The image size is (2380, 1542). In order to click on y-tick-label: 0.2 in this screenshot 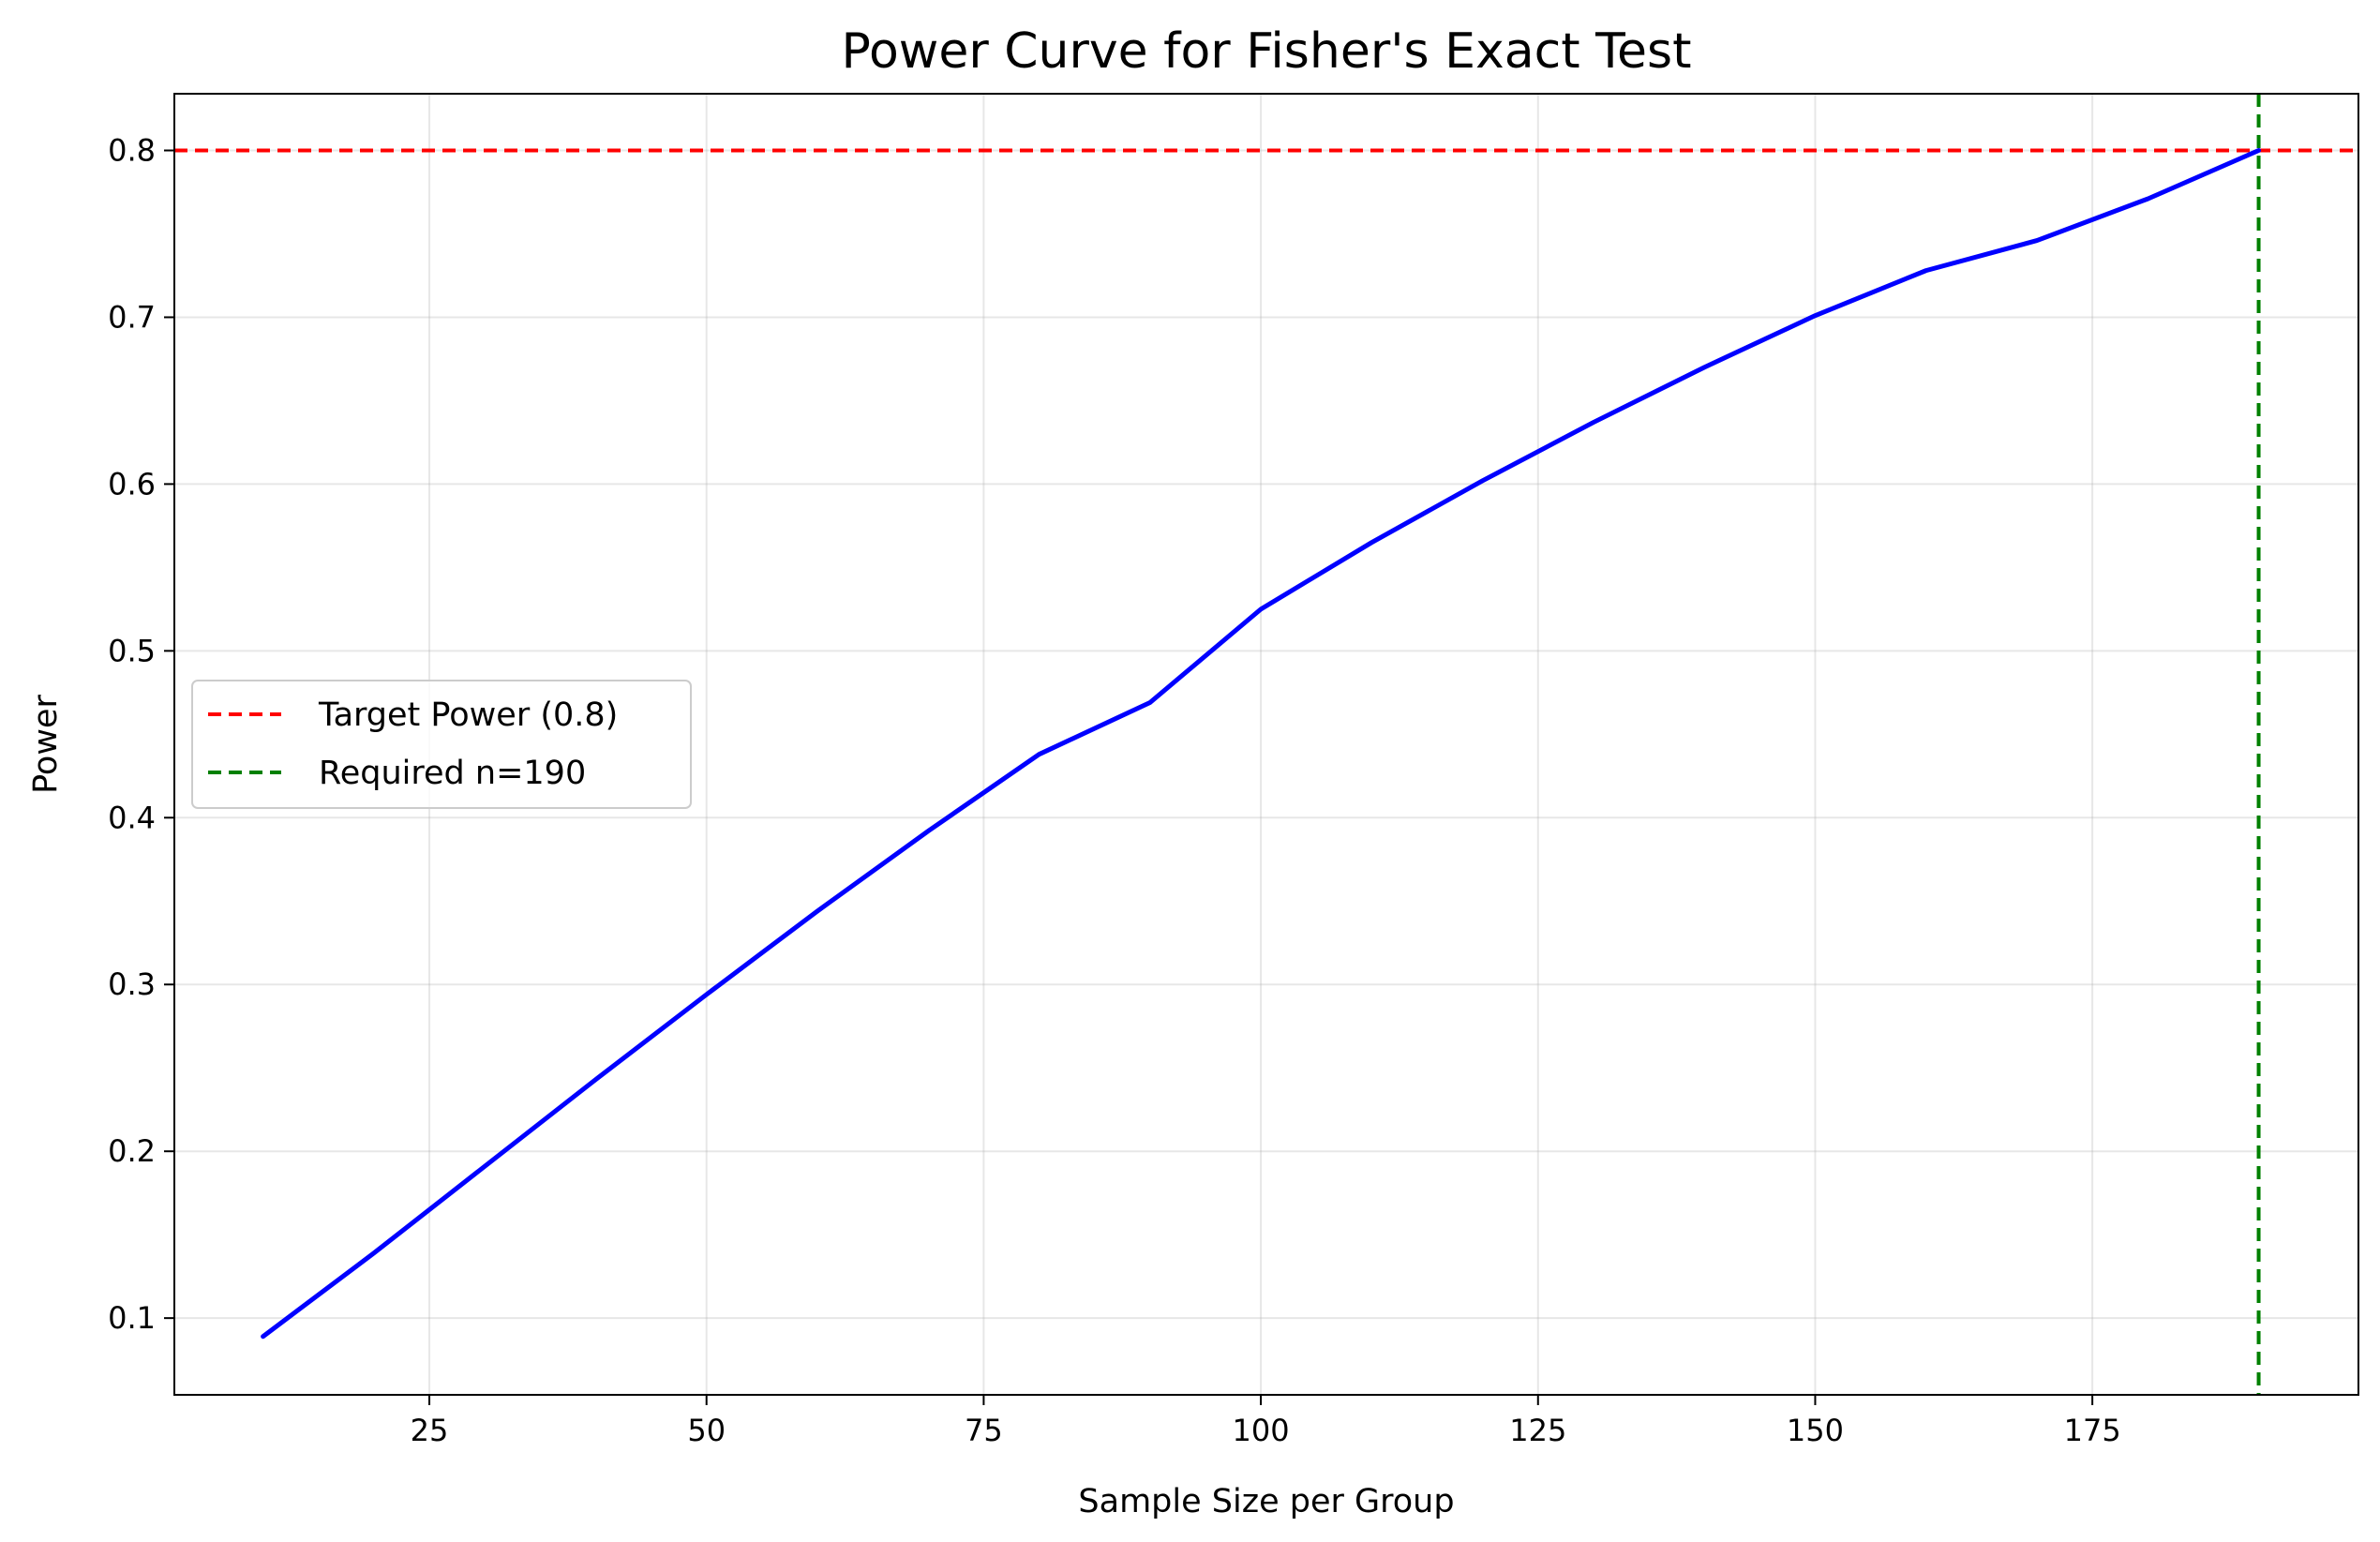, I will do `click(132, 1151)`.